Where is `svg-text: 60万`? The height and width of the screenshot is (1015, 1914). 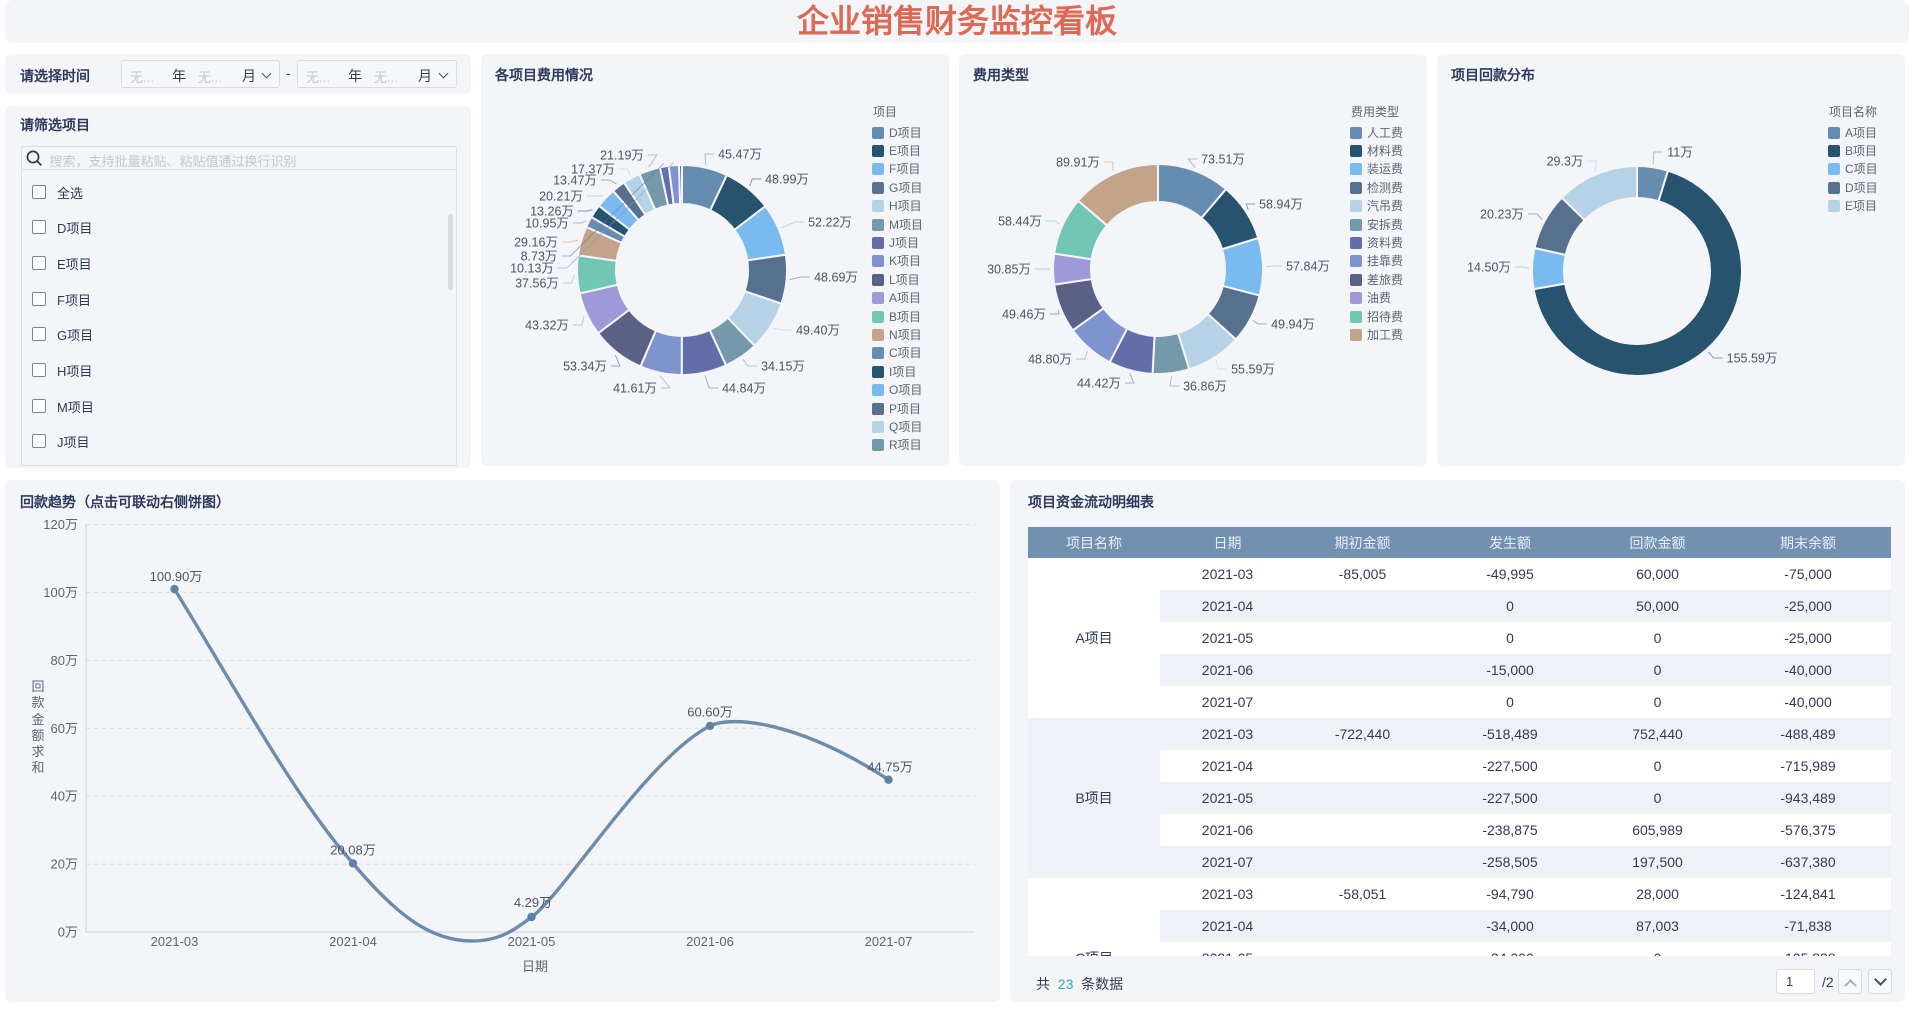
svg-text: 60万 is located at coordinates (64, 728).